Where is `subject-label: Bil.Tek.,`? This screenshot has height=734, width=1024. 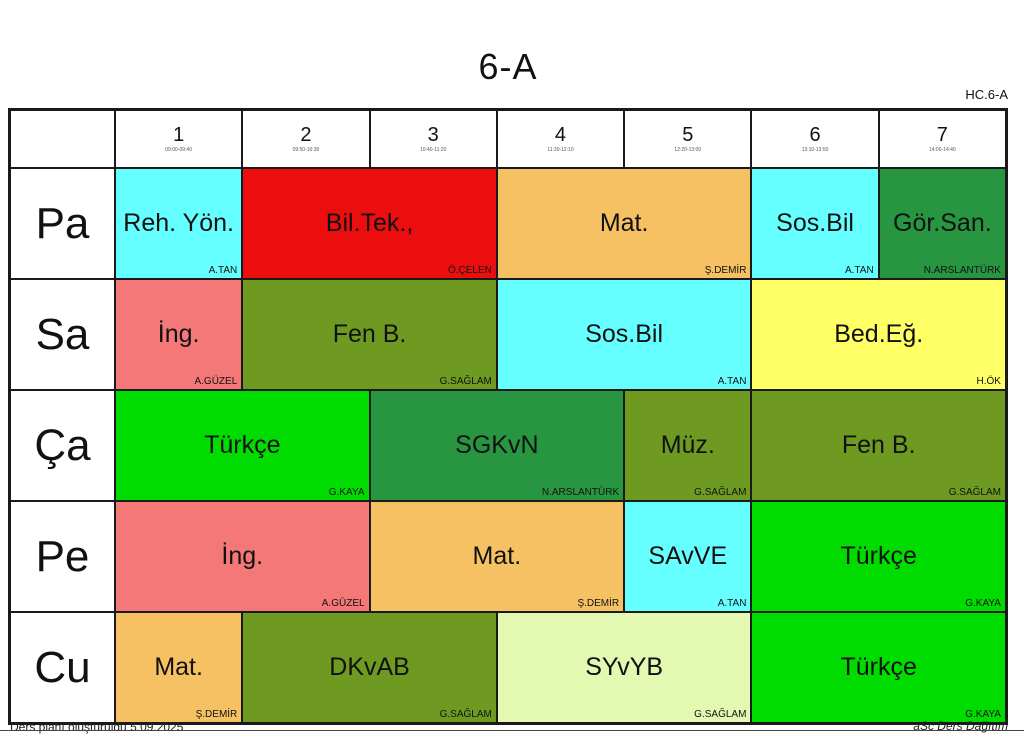
subject-label: Bil.Tek., is located at coordinates (369, 223).